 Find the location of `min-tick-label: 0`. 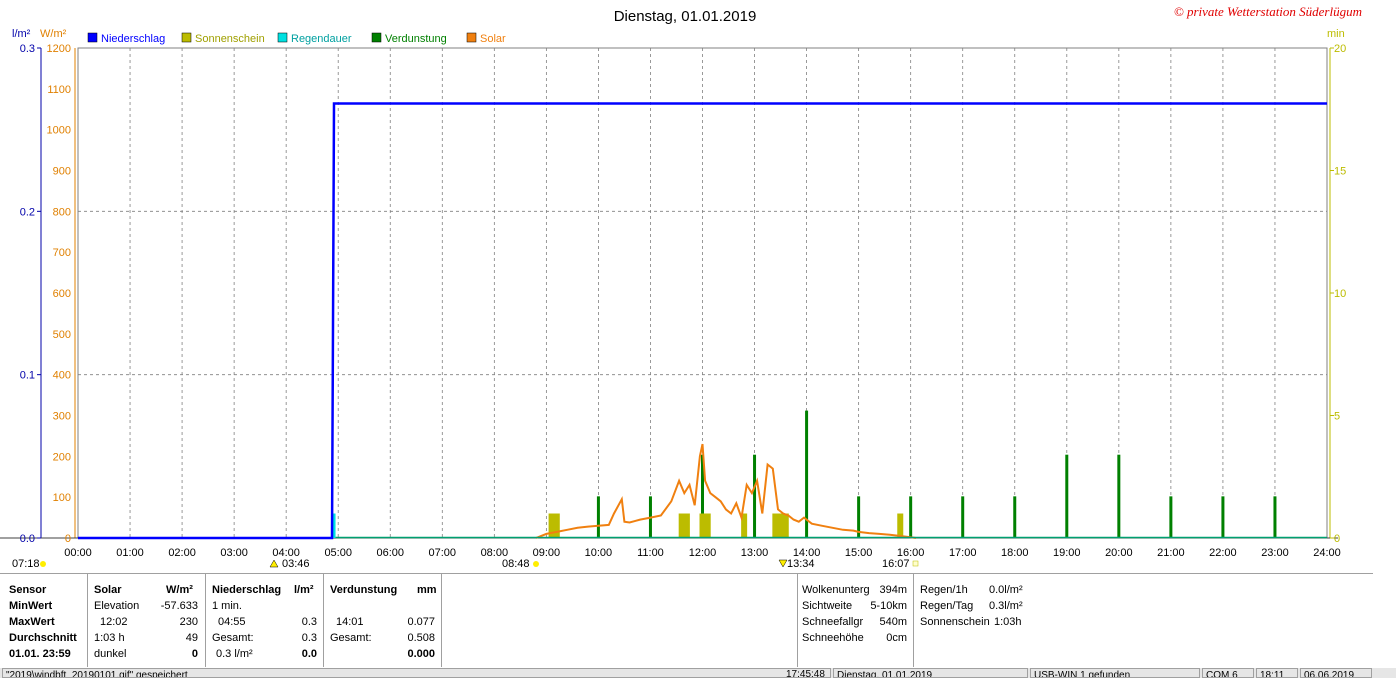

min-tick-label: 0 is located at coordinates (1337, 539).